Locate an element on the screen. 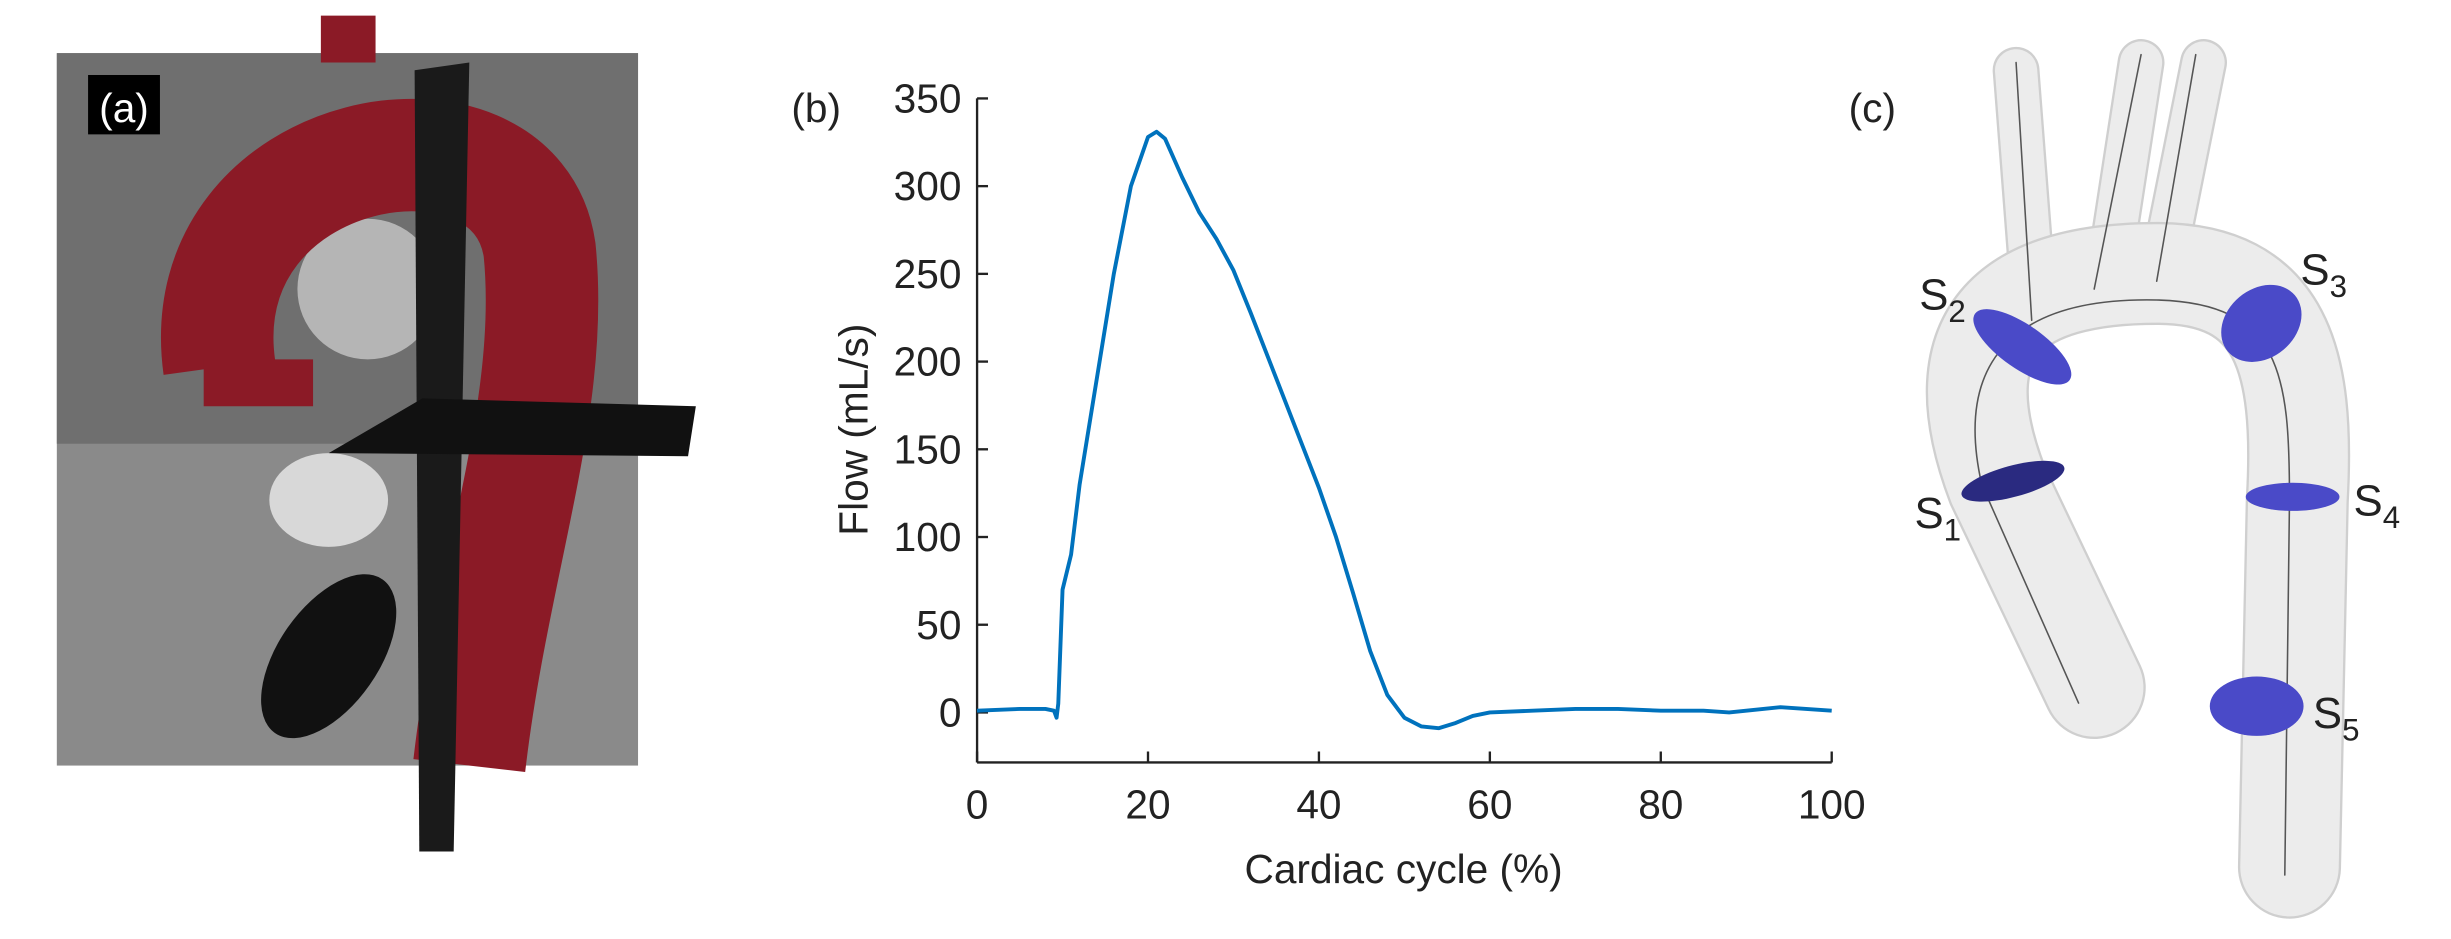 The width and height of the screenshot is (2451, 939). section-label: S2 is located at coordinates (1942, 299).